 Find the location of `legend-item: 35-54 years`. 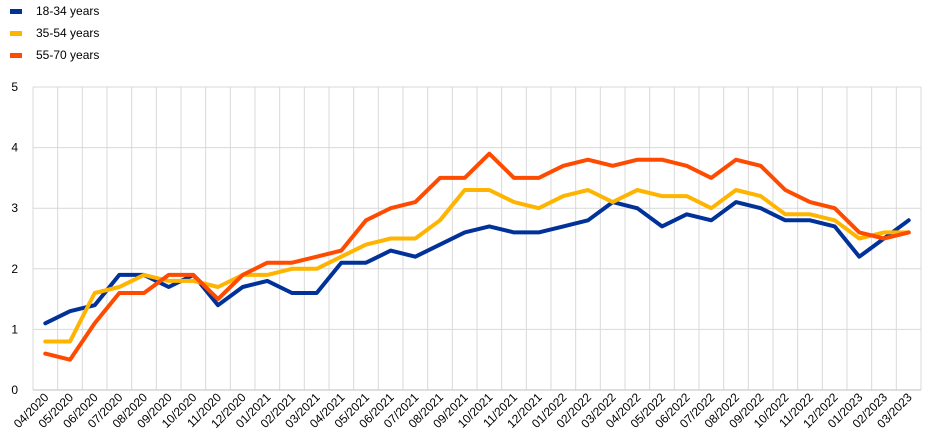

legend-item: 35-54 years is located at coordinates (54, 33).